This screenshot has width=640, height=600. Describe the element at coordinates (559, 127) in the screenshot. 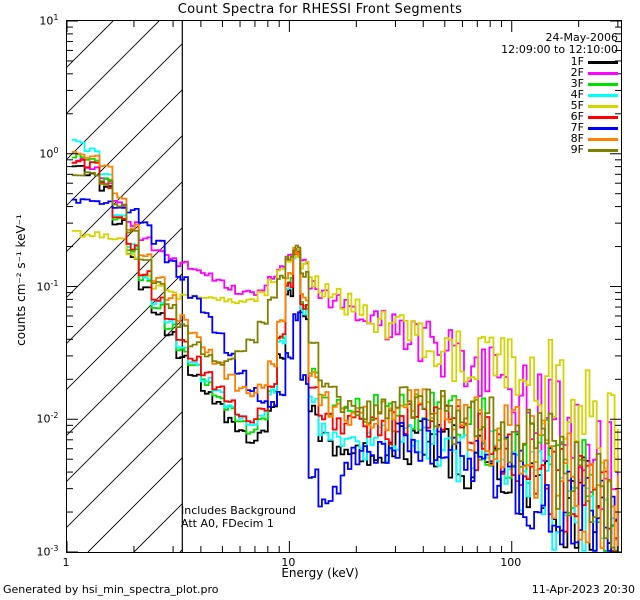

I see `legend-item-7f: 7F` at that location.